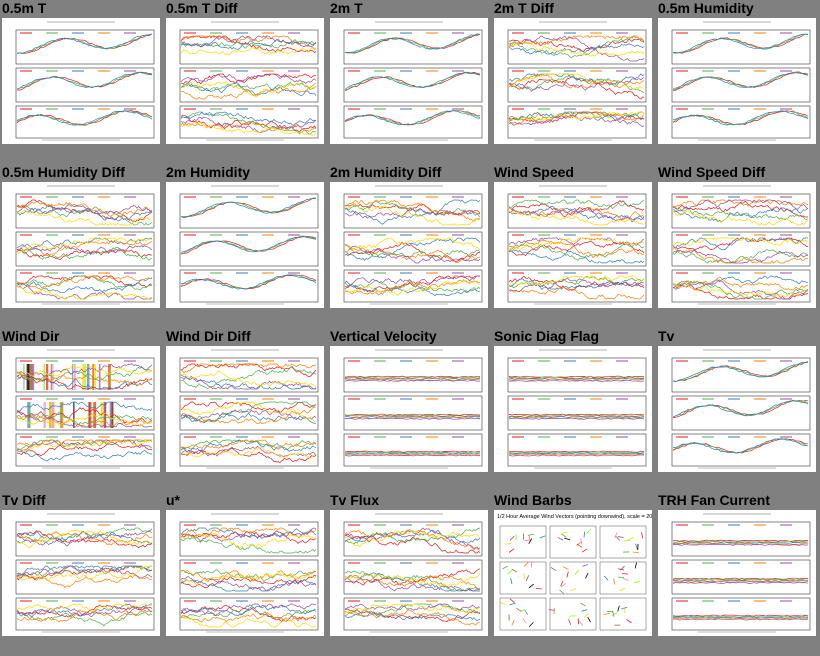 This screenshot has width=820, height=656. What do you see at coordinates (524, 8) in the screenshot?
I see `tile-title: 2m T Diff` at bounding box center [524, 8].